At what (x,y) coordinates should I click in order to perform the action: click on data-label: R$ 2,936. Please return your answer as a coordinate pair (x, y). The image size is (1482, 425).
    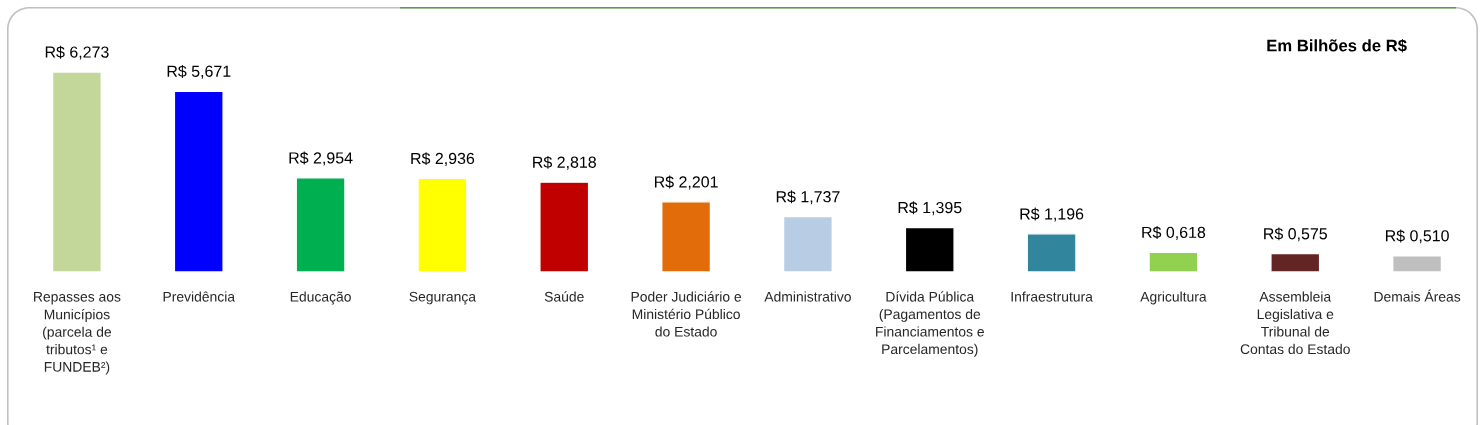
    Looking at the image, I should click on (443, 159).